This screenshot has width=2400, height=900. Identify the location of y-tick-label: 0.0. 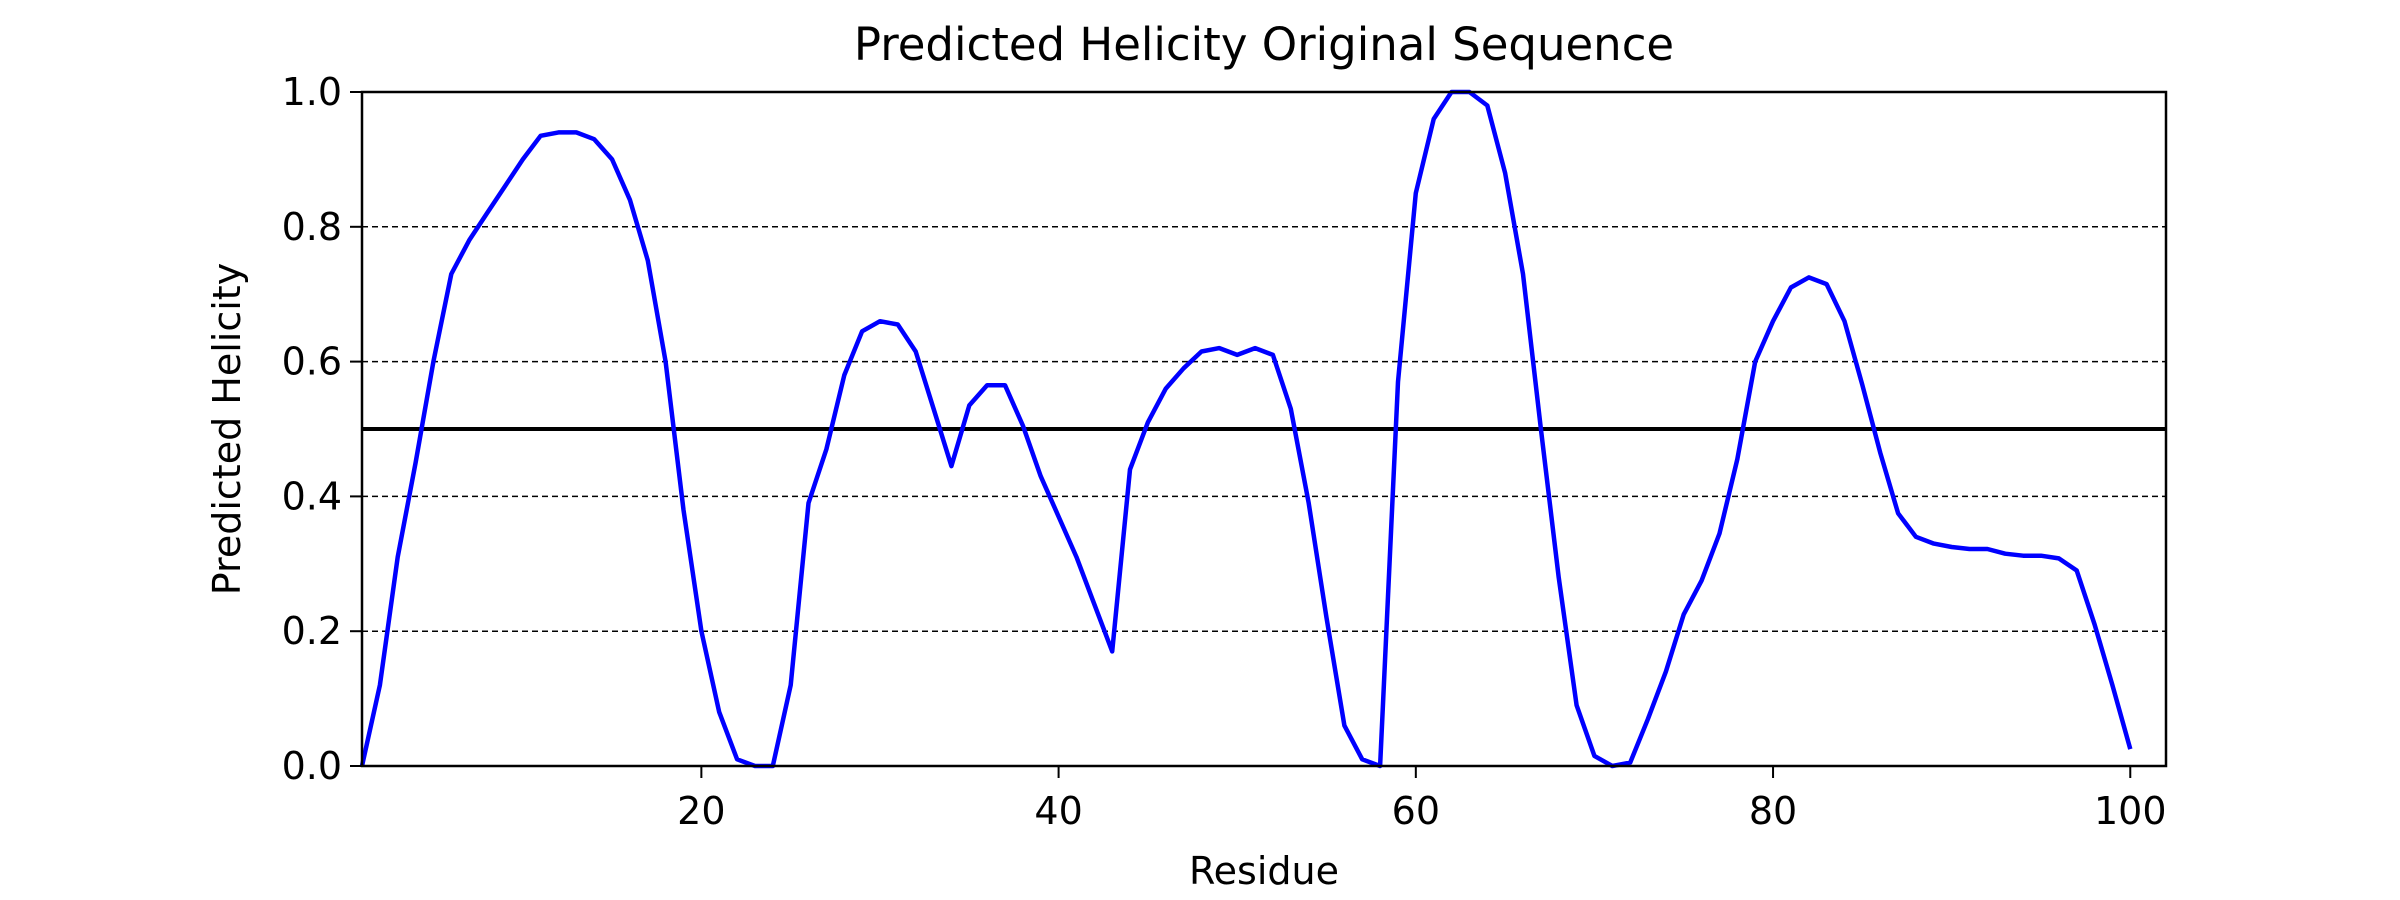
(312, 766).